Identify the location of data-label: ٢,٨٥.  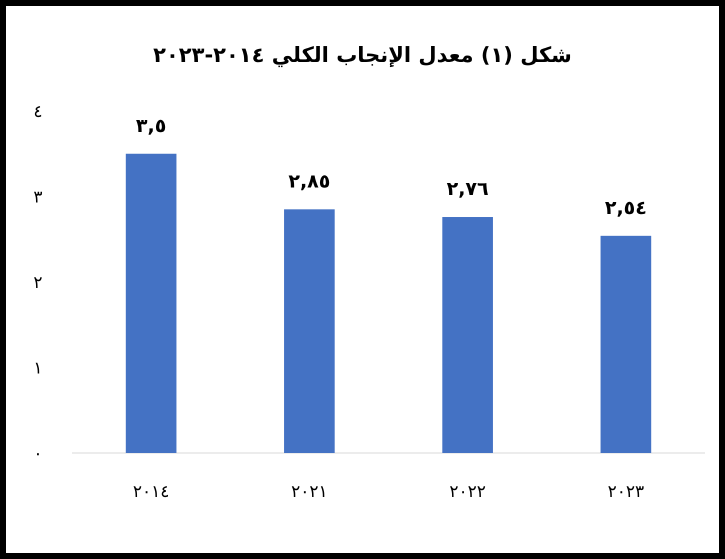
(309, 181).